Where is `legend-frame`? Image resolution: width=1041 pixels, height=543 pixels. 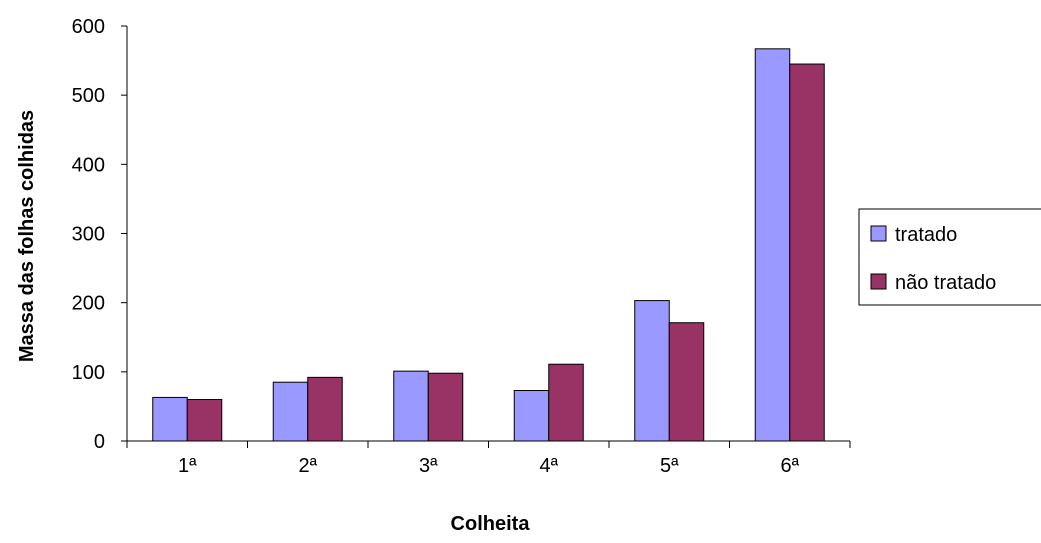
legend-frame is located at coordinates (949, 257).